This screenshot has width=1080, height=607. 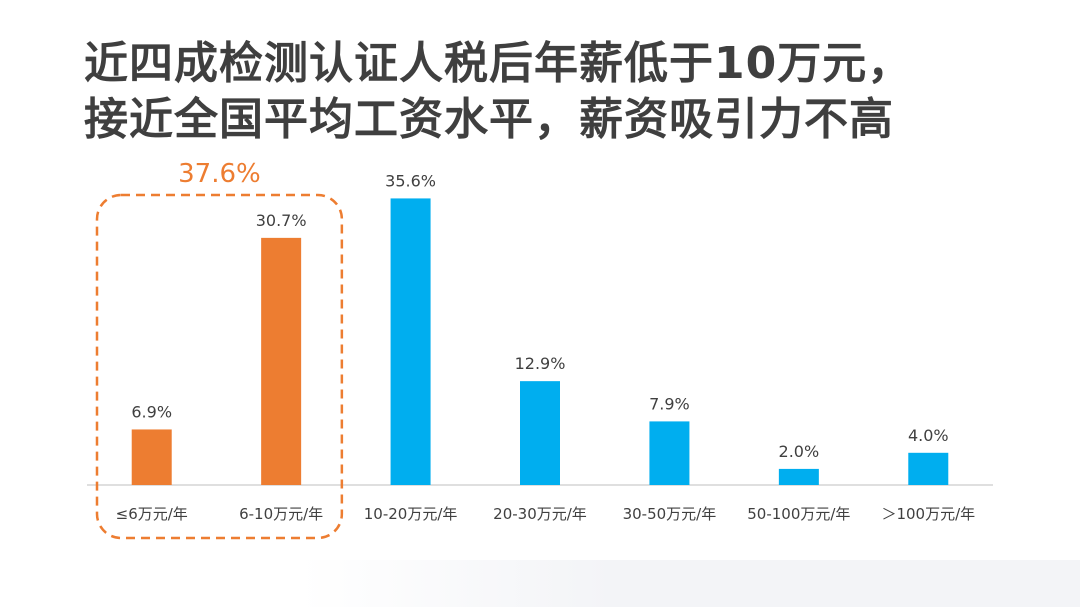 I want to click on data-label-4: 12.9%, so click(x=540, y=363).